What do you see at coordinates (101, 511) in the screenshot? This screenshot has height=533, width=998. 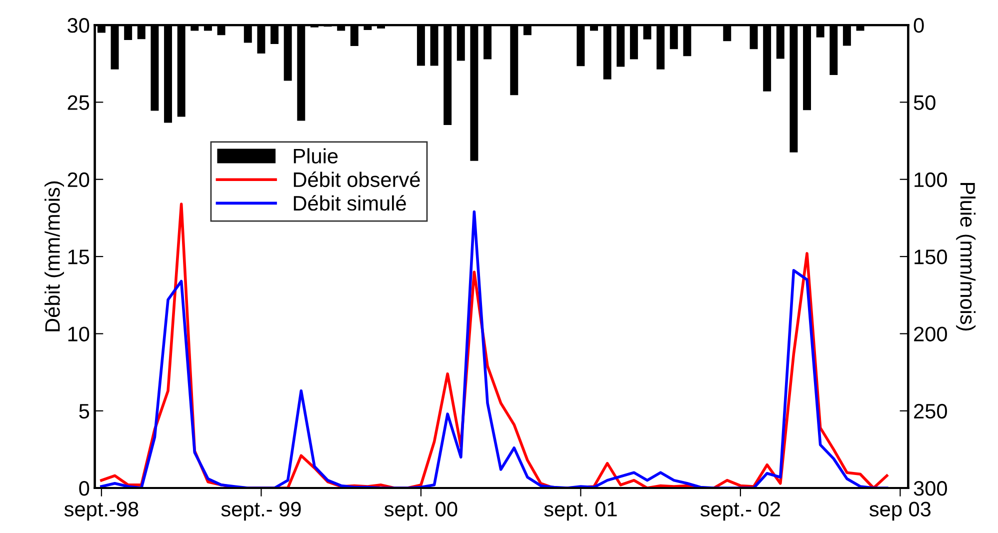 I see `x-tick-label: sept.-98` at bounding box center [101, 511].